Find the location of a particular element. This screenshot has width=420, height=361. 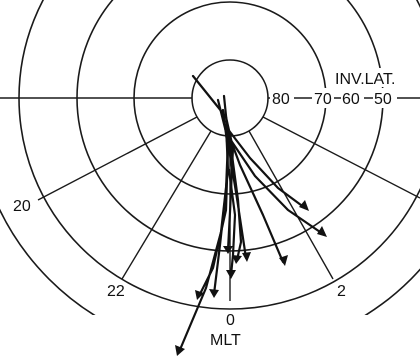

label-coordinate-name: INV.LAT. is located at coordinates (365, 79).